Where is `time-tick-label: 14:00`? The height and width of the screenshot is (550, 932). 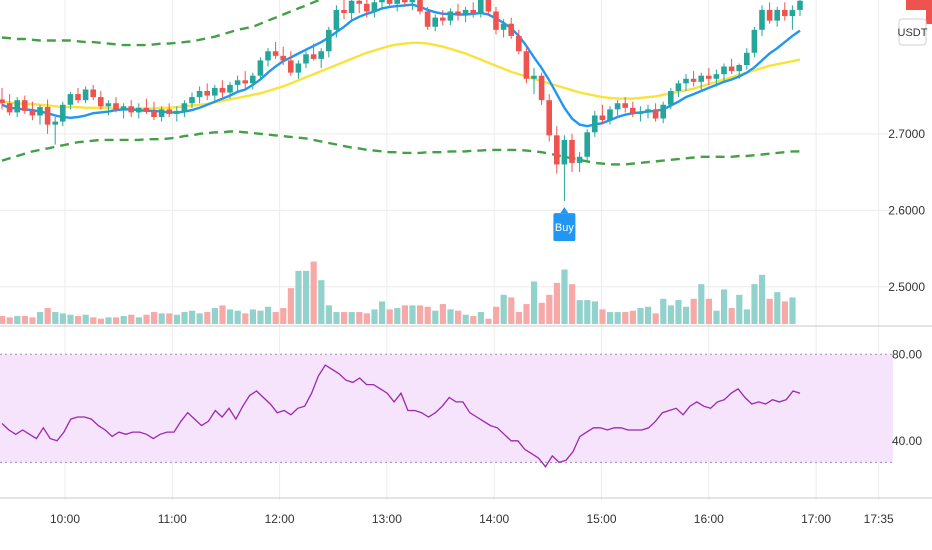 time-tick-label: 14:00 is located at coordinates (494, 519).